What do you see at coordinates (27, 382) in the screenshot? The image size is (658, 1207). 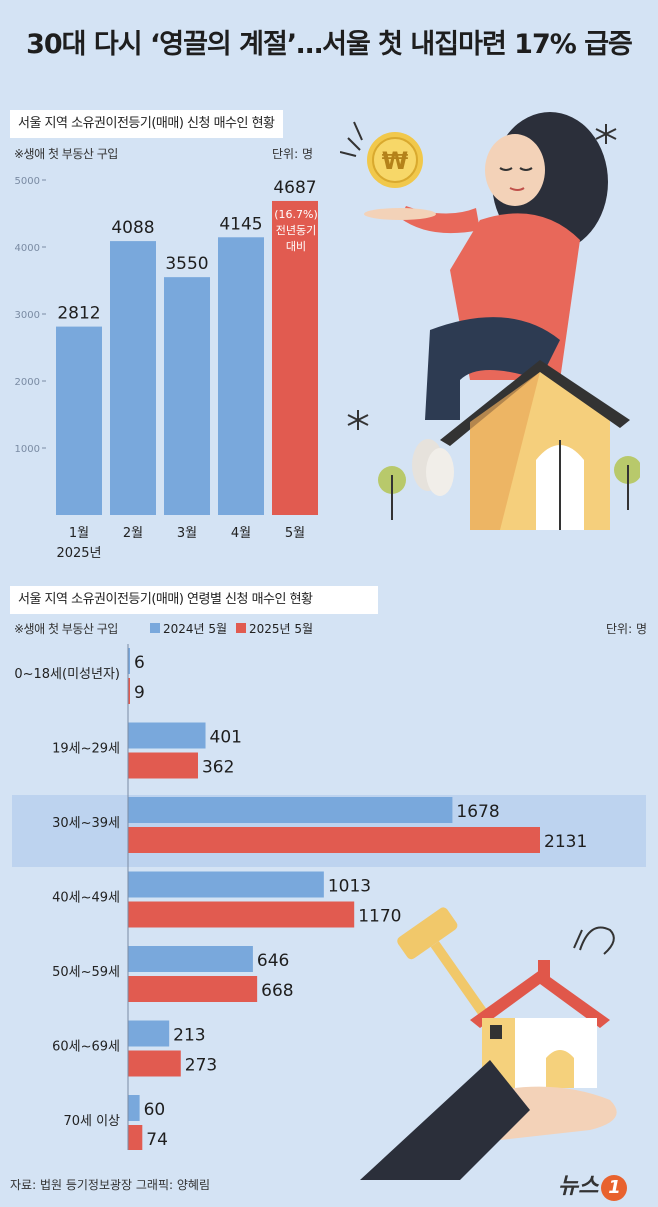 I see `y-tick-label: 2000` at bounding box center [27, 382].